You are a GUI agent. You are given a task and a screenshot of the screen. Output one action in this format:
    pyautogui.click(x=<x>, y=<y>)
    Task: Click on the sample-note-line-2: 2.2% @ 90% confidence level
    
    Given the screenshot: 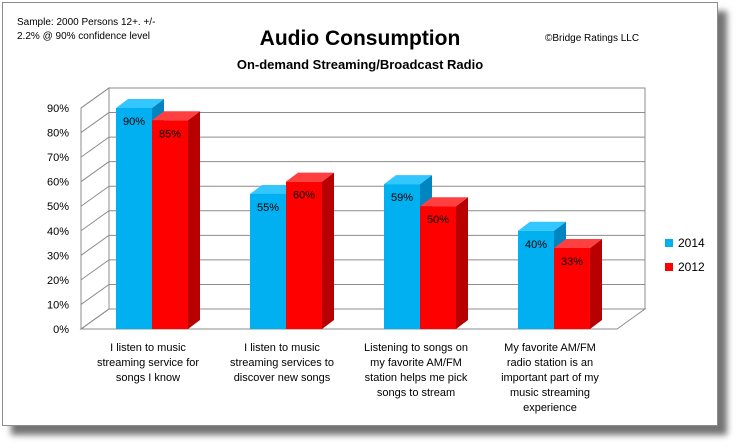 What is the action you would take?
    pyautogui.click(x=84, y=36)
    